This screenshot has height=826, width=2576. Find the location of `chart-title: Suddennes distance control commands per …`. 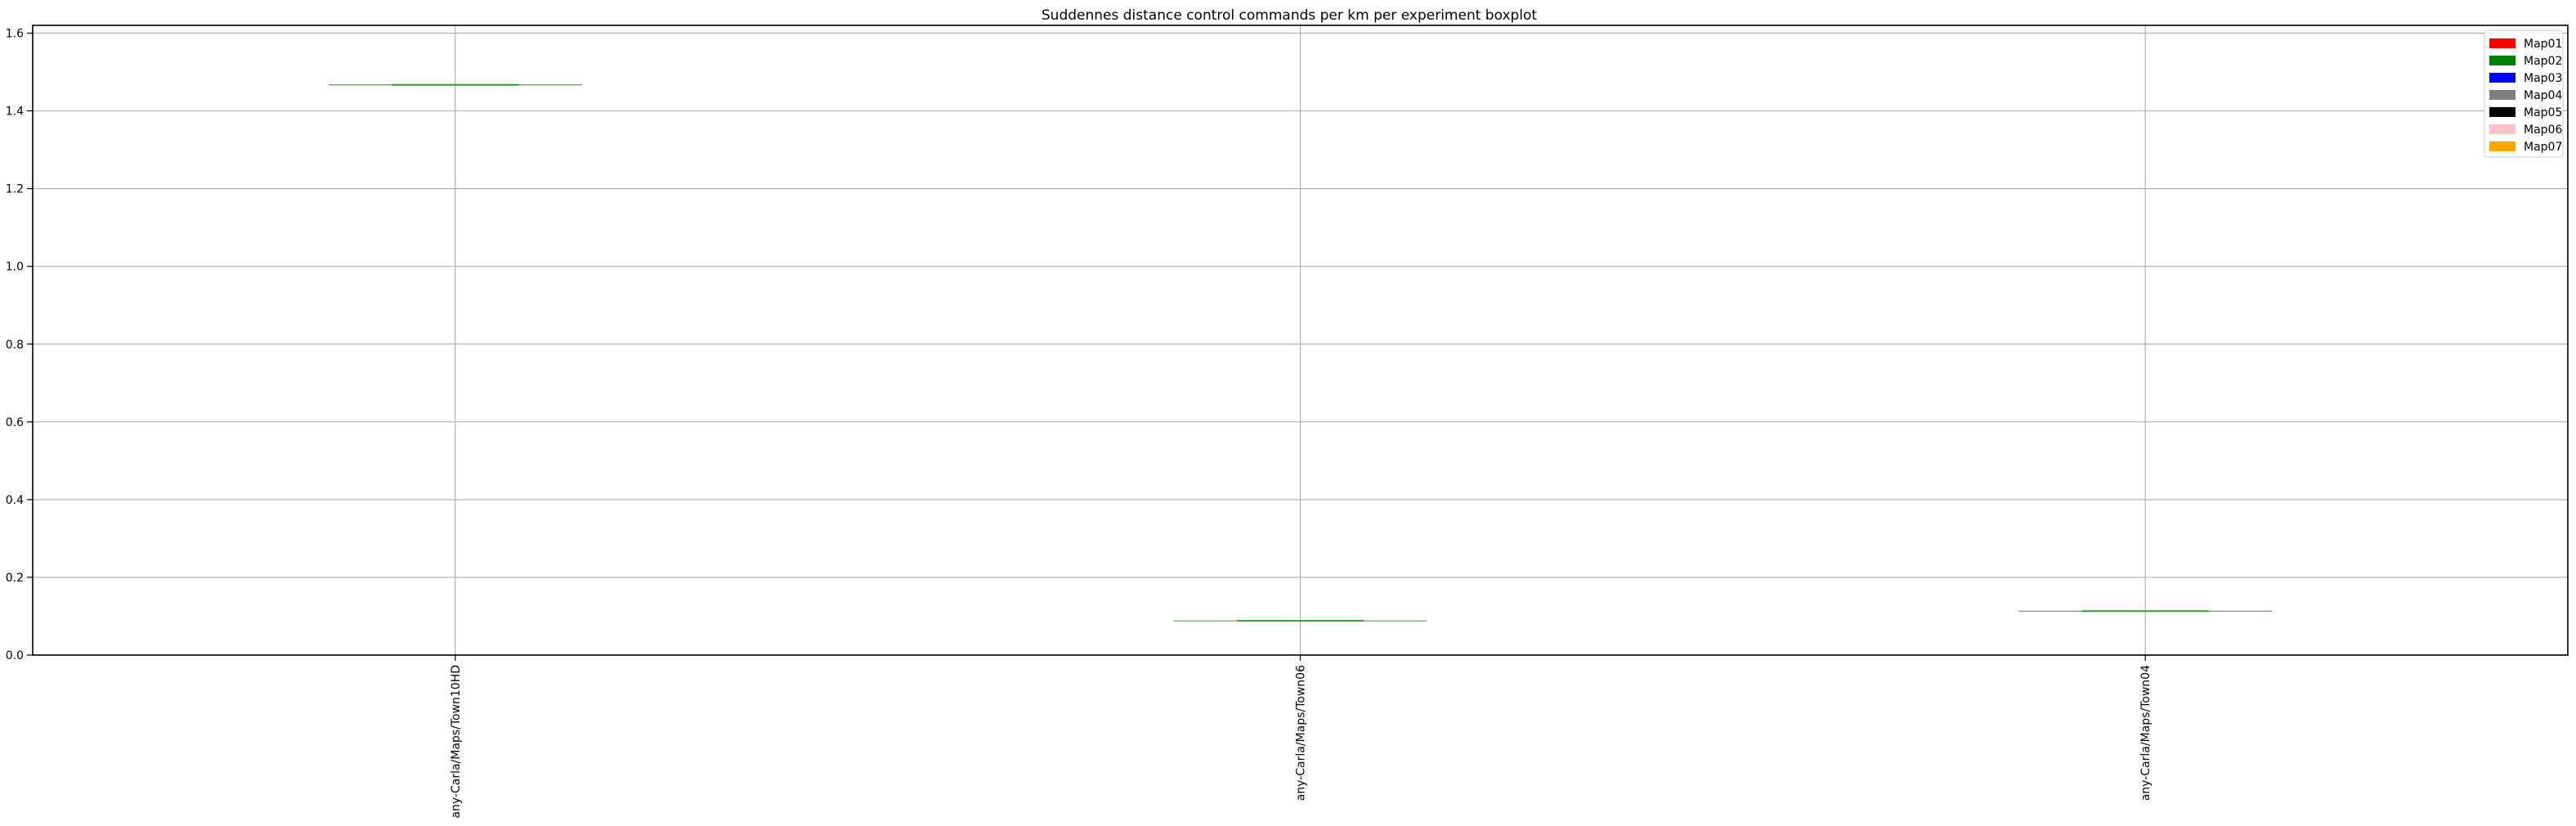

chart-title: Suddennes distance control commands per … is located at coordinates (1290, 16).